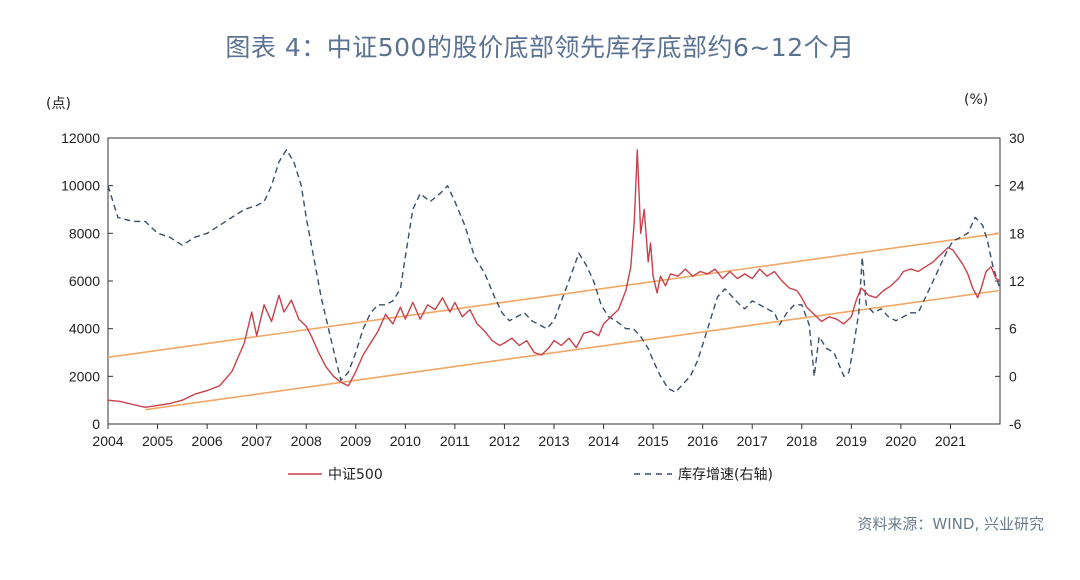 The width and height of the screenshot is (1080, 580). Describe the element at coordinates (157, 441) in the screenshot. I see `x-tick-label: 2005` at that location.